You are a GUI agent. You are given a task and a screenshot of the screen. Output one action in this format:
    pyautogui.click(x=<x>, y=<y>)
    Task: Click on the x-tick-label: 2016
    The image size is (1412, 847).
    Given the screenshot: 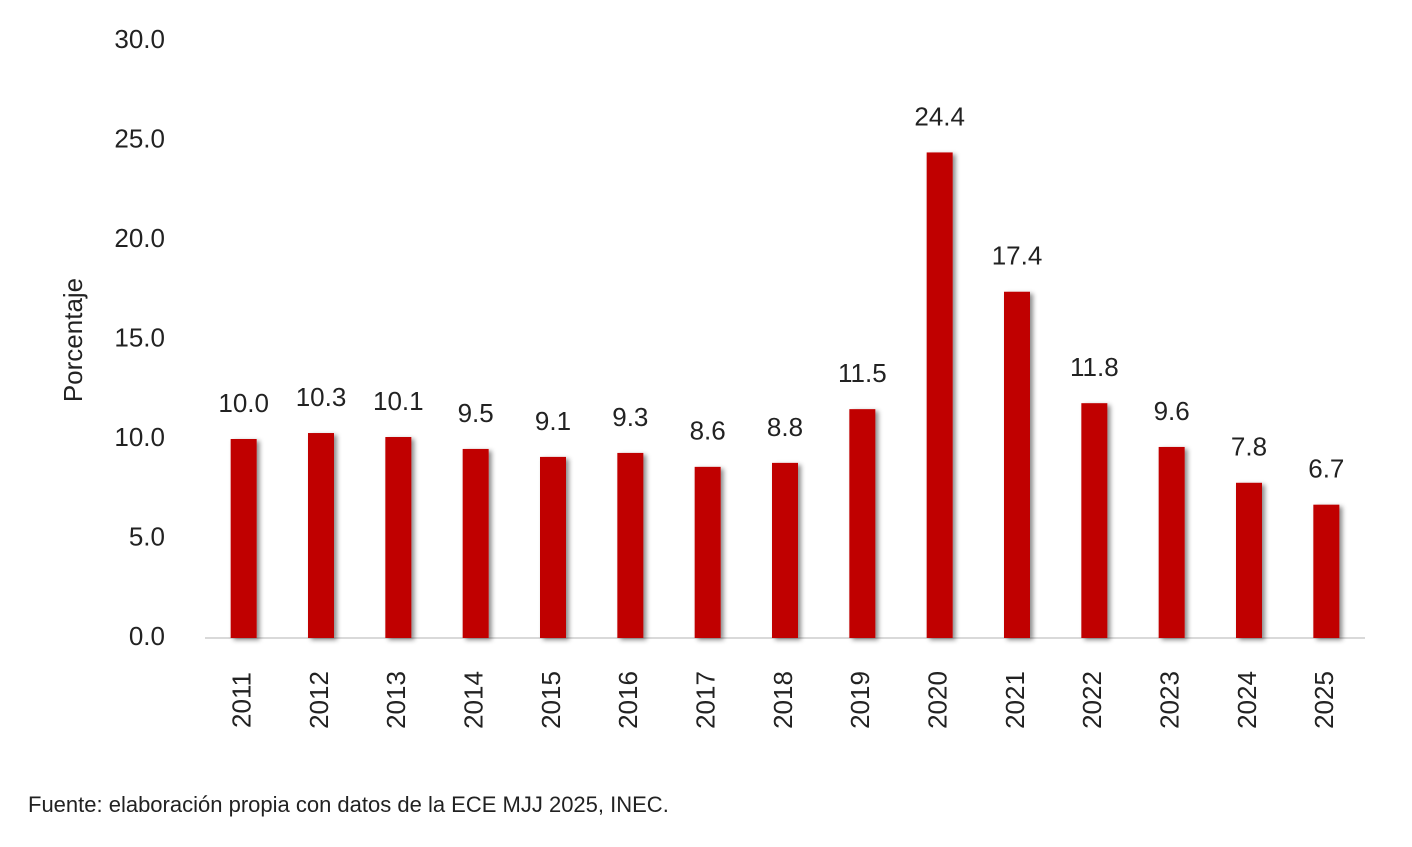 What is the action you would take?
    pyautogui.click(x=628, y=700)
    